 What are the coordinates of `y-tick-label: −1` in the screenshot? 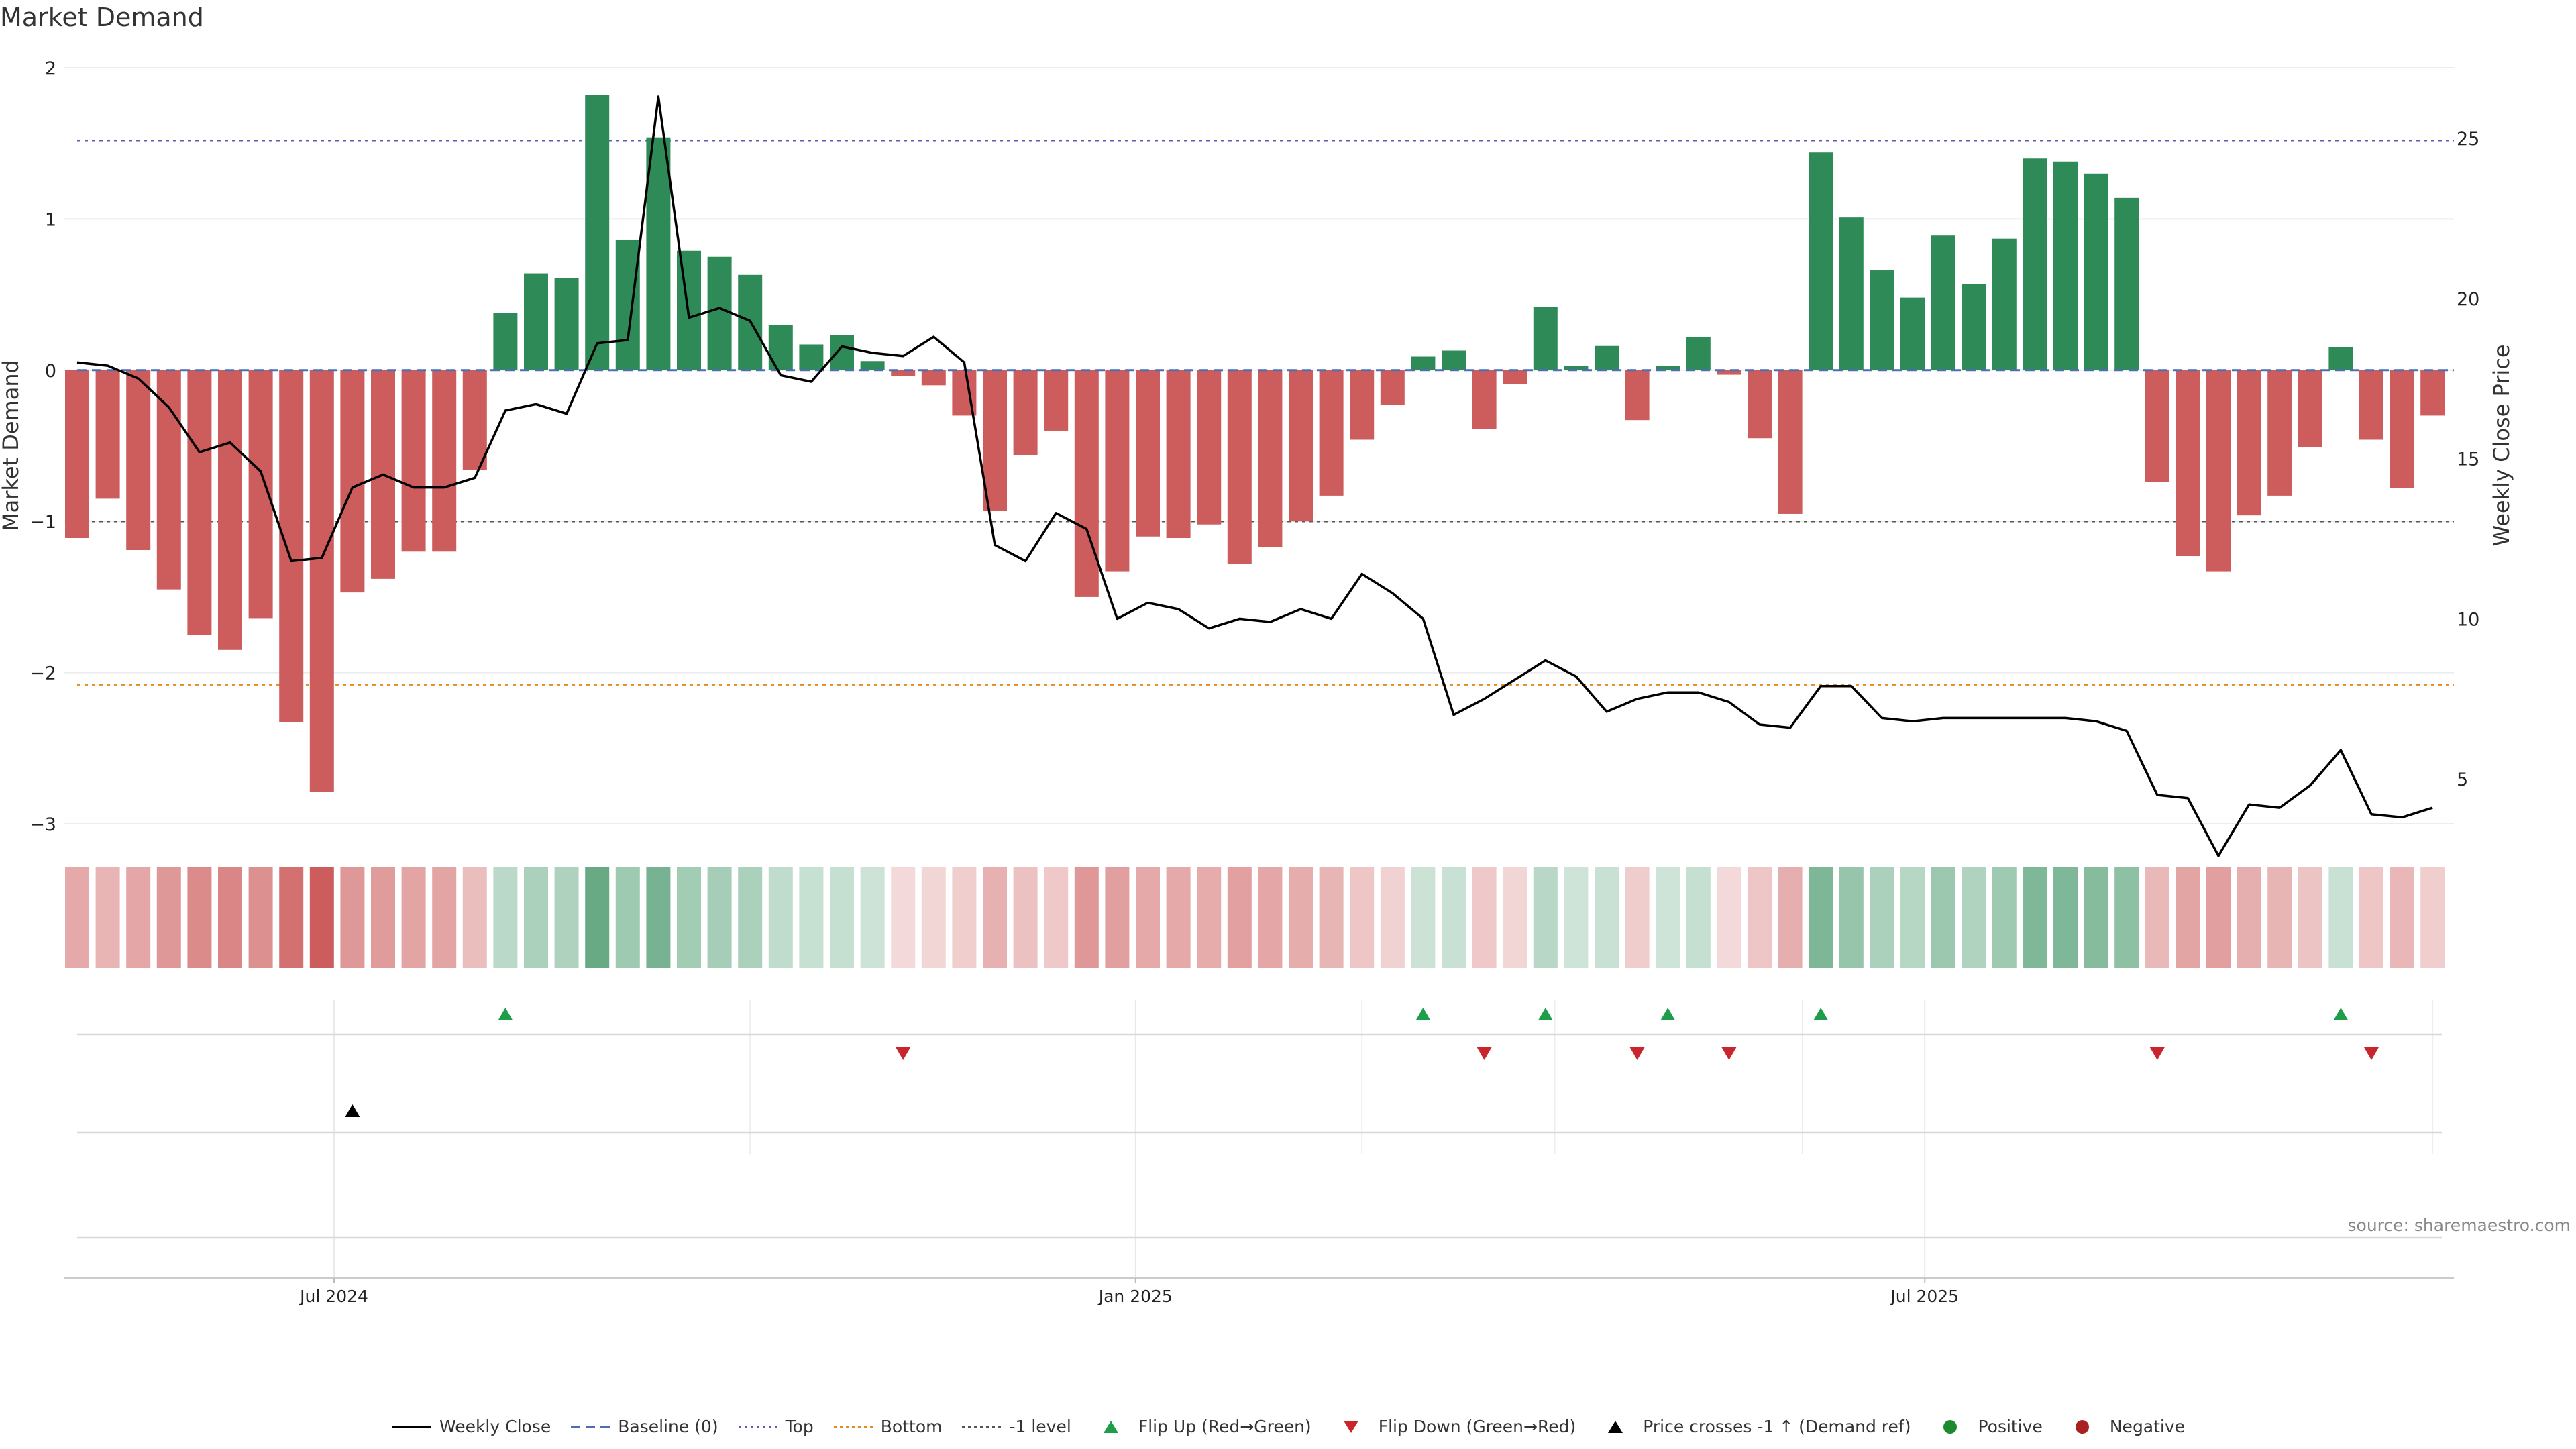 It's located at (43, 522).